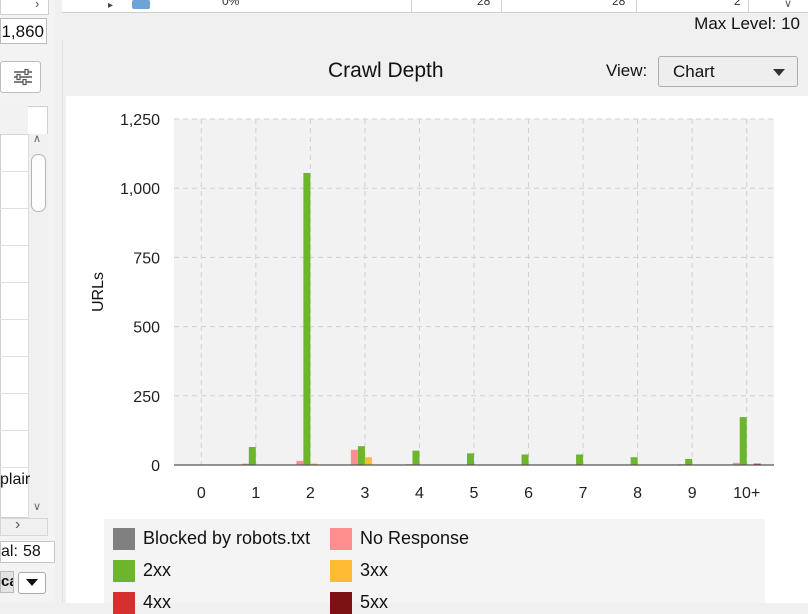  I want to click on view-select-value: Chart, so click(694, 71).